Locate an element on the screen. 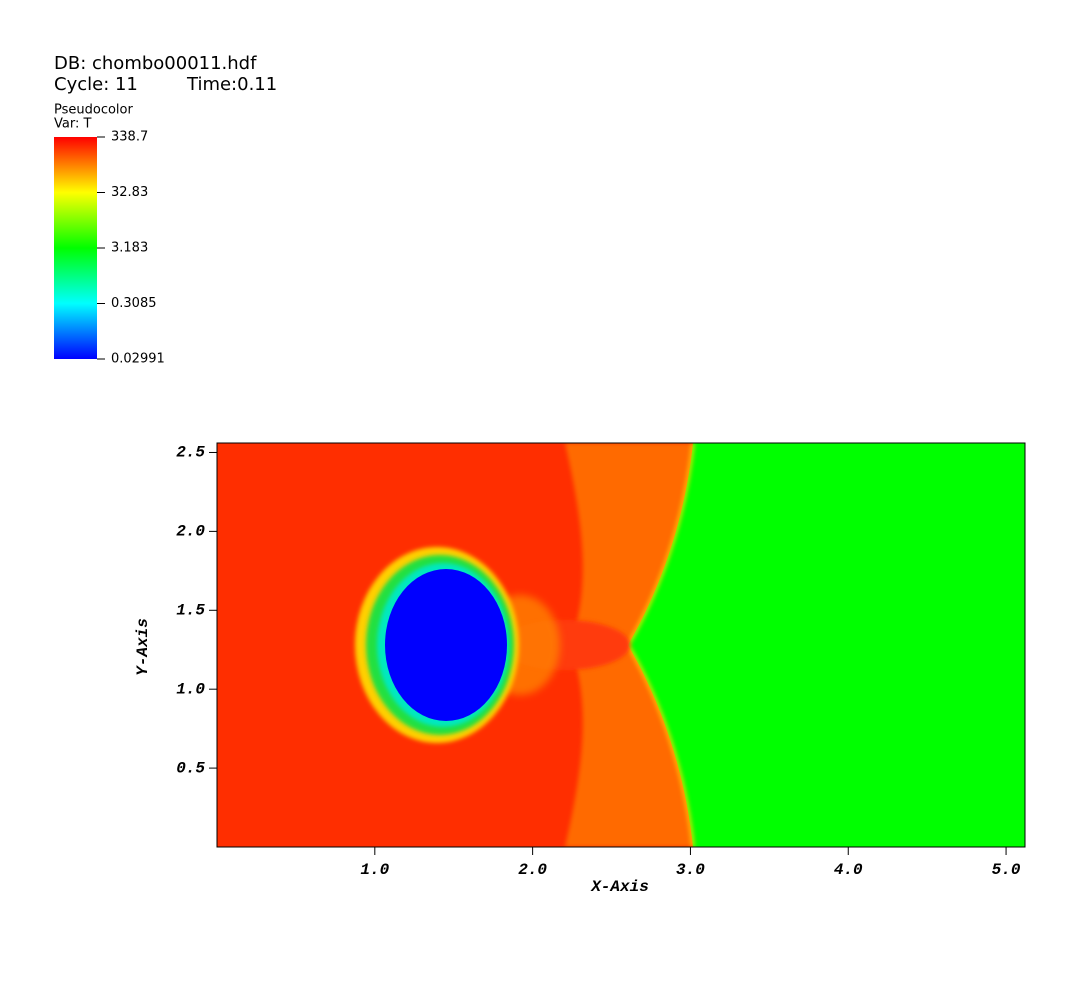 This screenshot has height=1002, width=1080. x-tick-label: 1.0 is located at coordinates (374, 870).